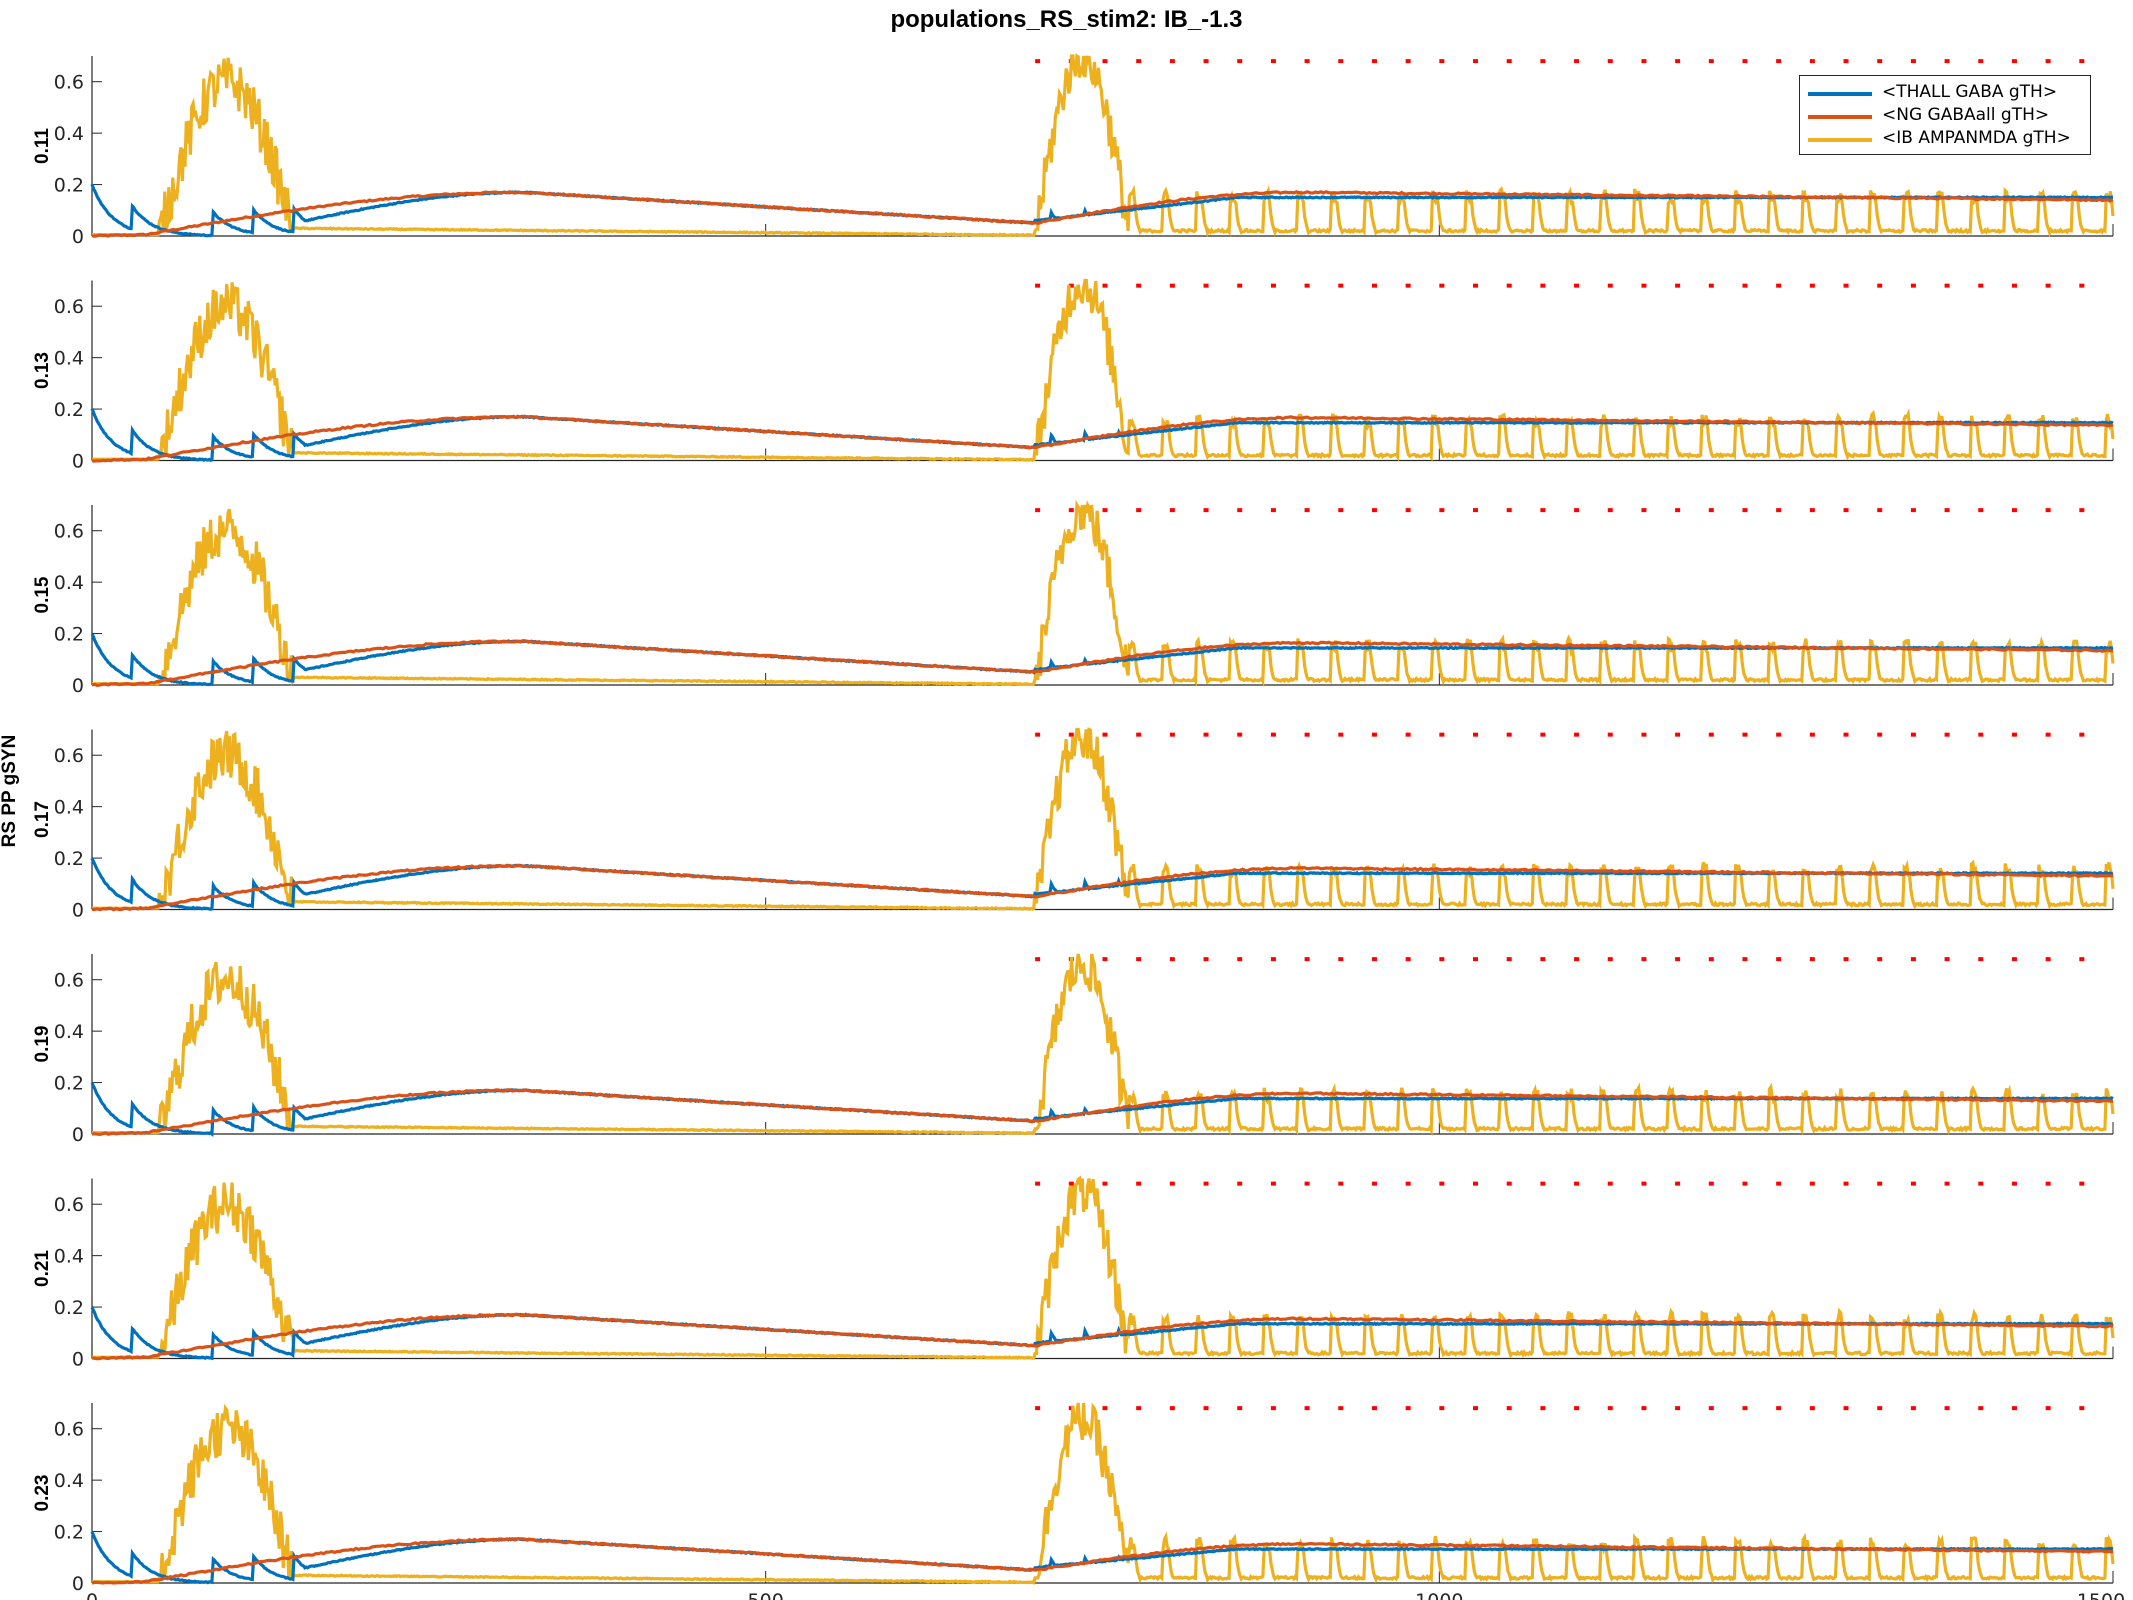 Image resolution: width=2133 pixels, height=1600 pixels. Describe the element at coordinates (42, 1493) in the screenshot. I see `panel-label: 0.23` at that location.